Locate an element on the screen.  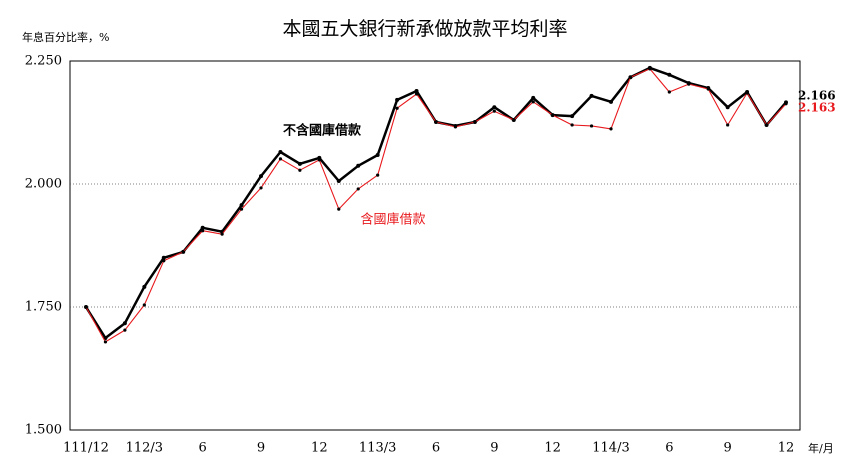
y-tick-label: 1.750 is located at coordinates (43, 307).